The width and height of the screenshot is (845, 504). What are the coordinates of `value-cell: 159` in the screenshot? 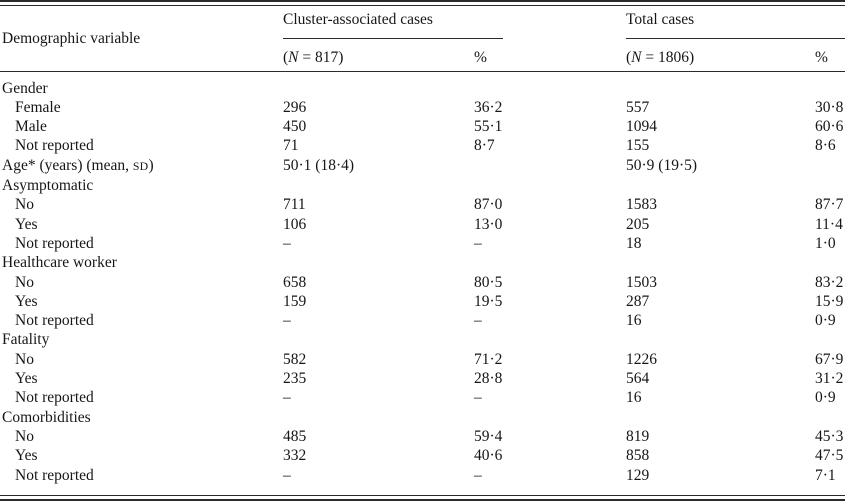 It's located at (295, 301).